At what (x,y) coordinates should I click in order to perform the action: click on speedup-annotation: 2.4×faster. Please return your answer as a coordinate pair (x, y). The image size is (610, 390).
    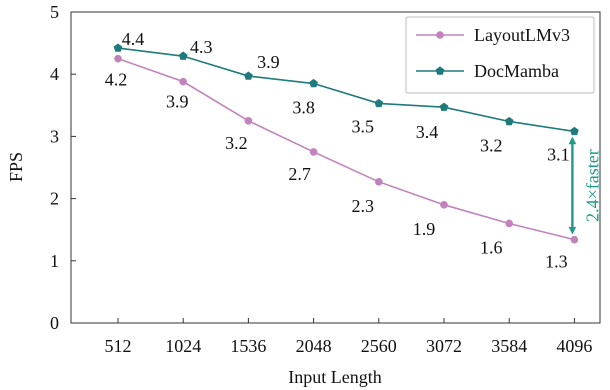
    Looking at the image, I should click on (585, 185).